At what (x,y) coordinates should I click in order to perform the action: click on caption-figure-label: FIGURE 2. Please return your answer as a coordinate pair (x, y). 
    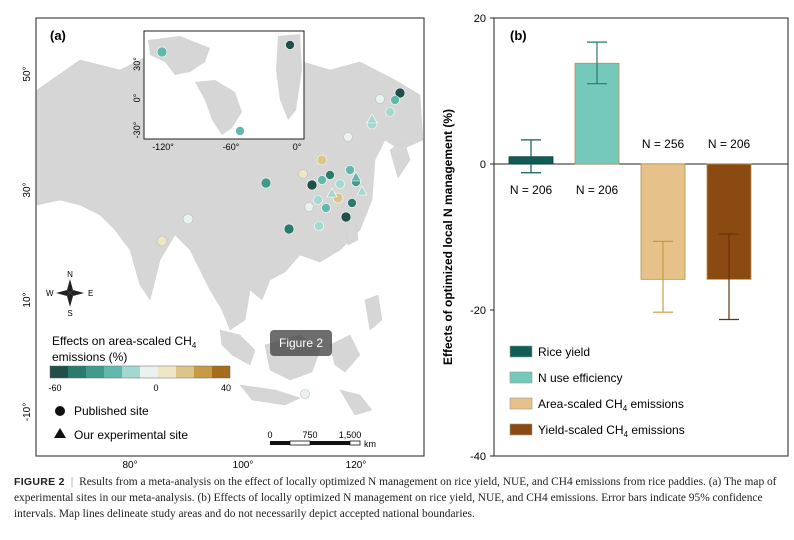
    Looking at the image, I should click on (39, 482).